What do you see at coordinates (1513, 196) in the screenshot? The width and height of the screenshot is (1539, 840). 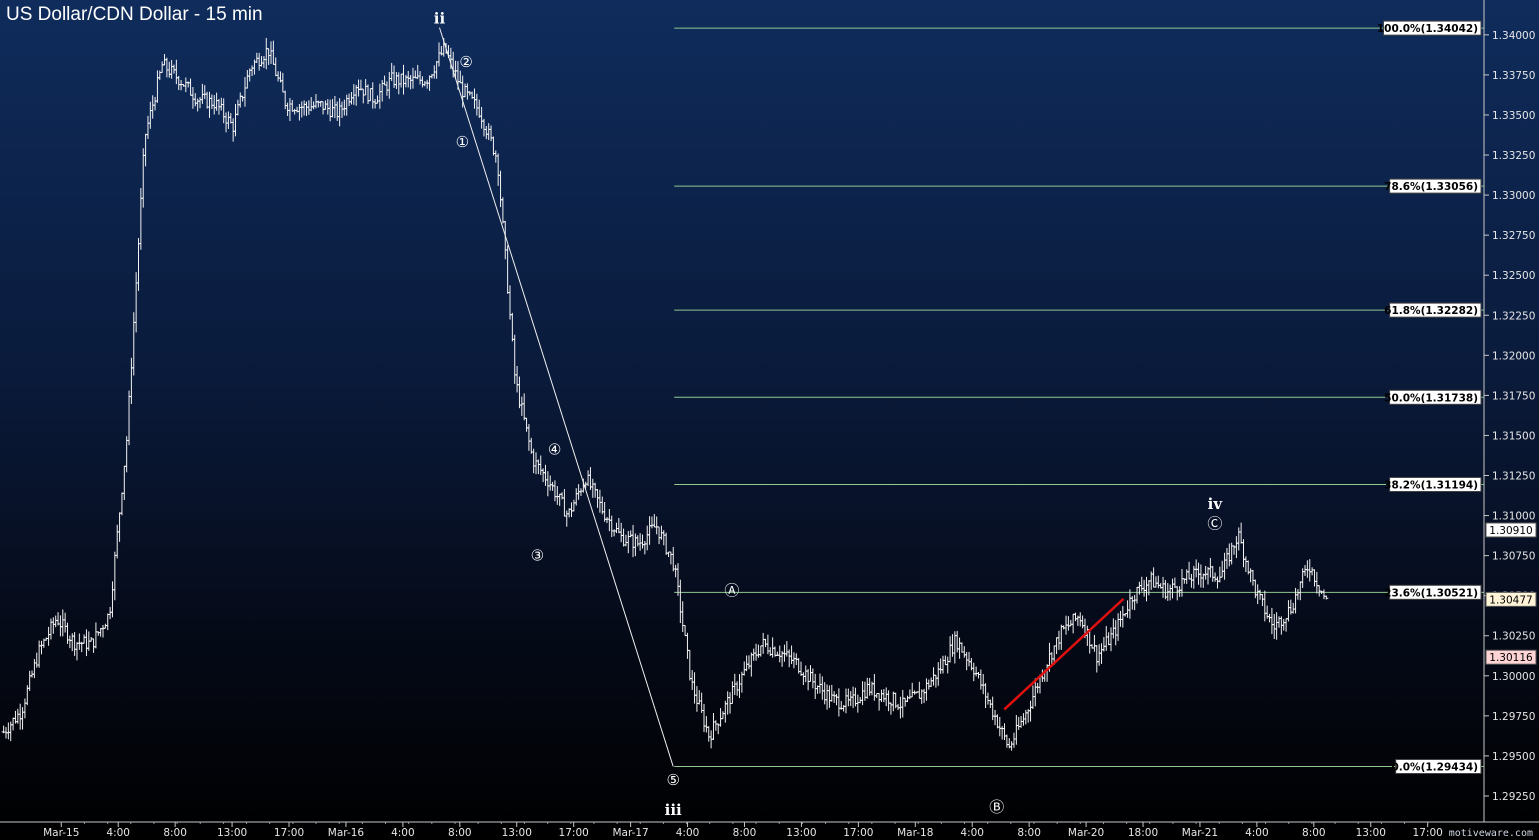 I see `y-tick-label: 1.33000` at bounding box center [1513, 196].